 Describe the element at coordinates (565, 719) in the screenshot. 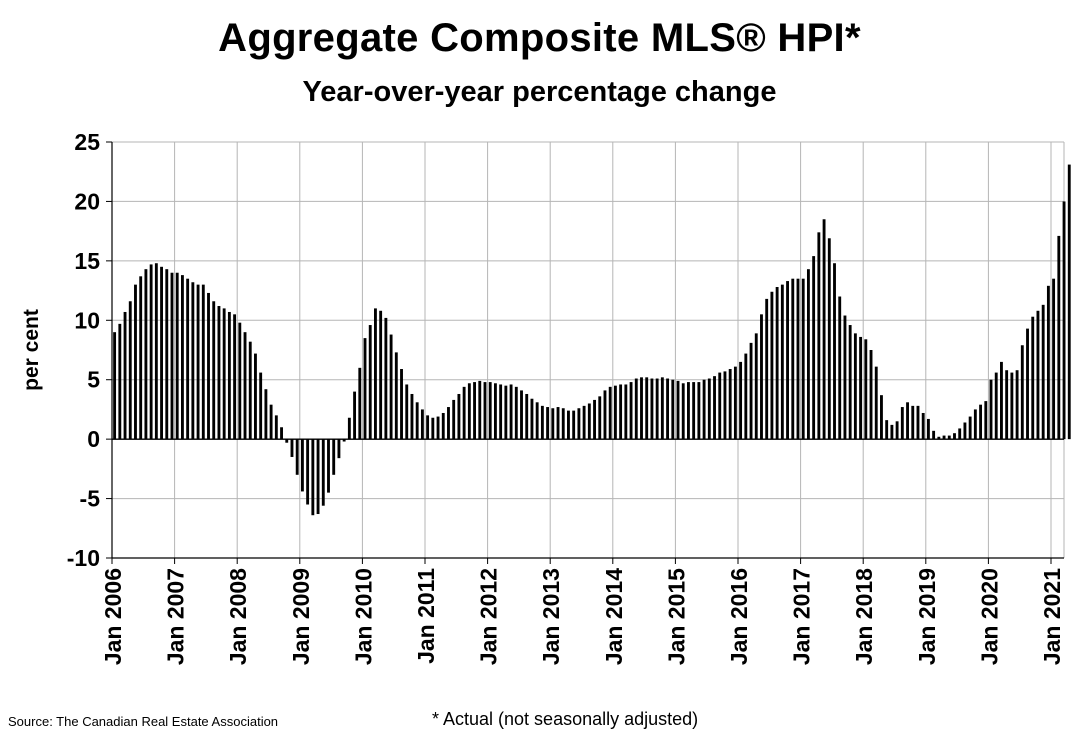

I see `footnote: * Actual (not seasonally adjusted)` at that location.